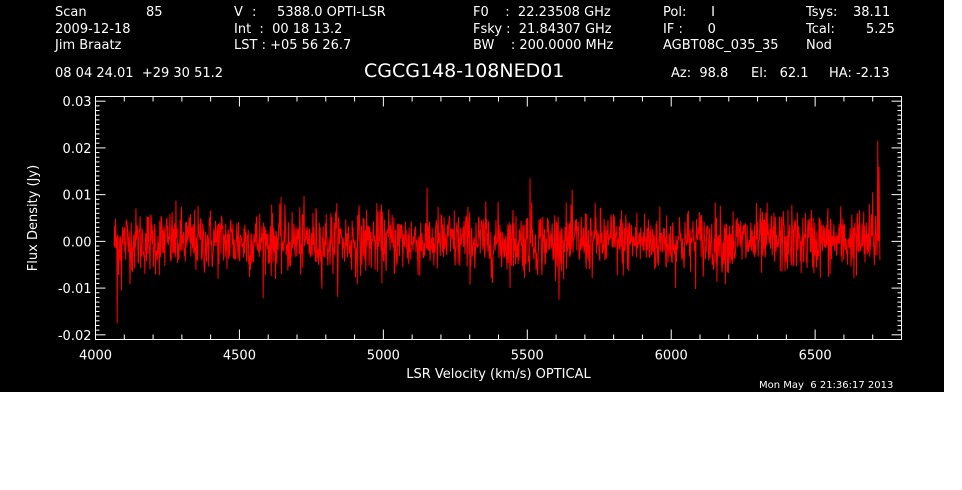 This screenshot has height=490, width=962. What do you see at coordinates (77, 102) in the screenshot?
I see `y-tick-label: 0.03` at bounding box center [77, 102].